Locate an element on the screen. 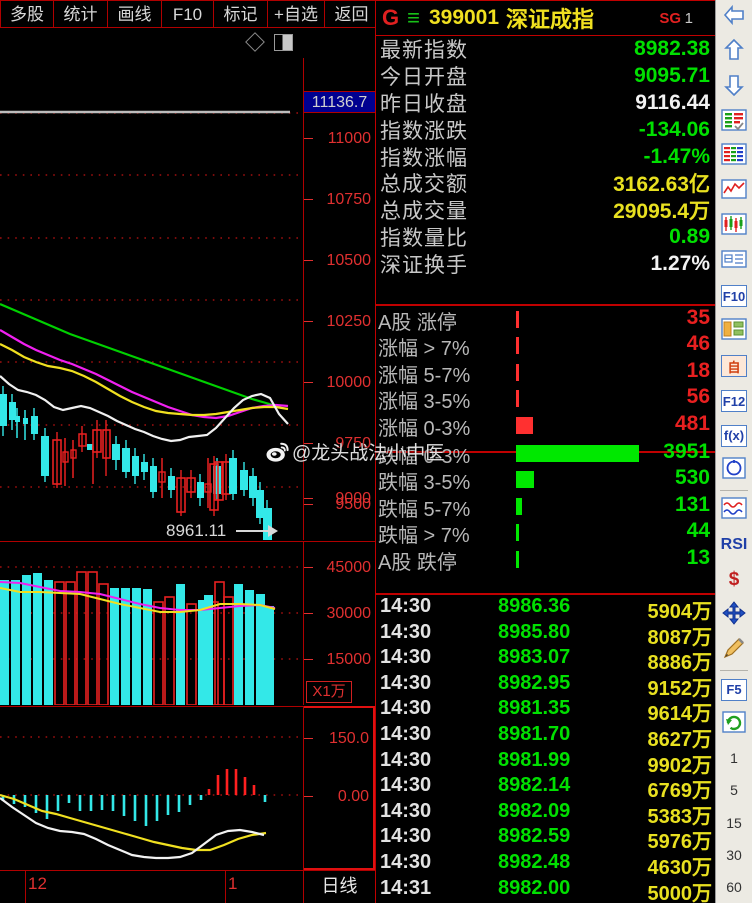 Image resolution: width=752 pixels, height=903 pixels. highlight-price-label: 11136.7 is located at coordinates (339, 102).